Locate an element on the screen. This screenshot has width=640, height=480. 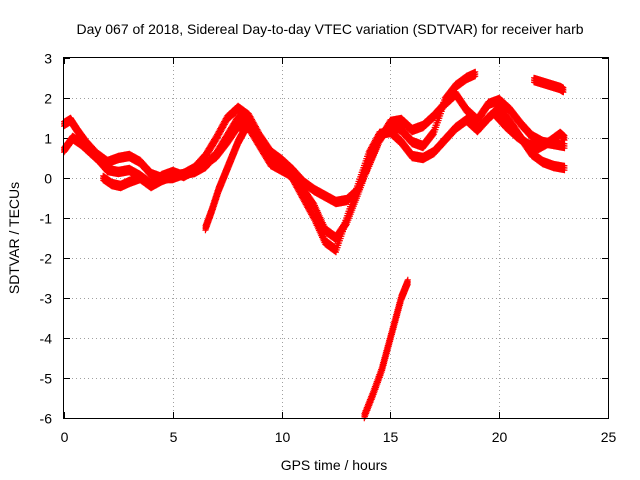
x-tick-label: 20 is located at coordinates (500, 437).